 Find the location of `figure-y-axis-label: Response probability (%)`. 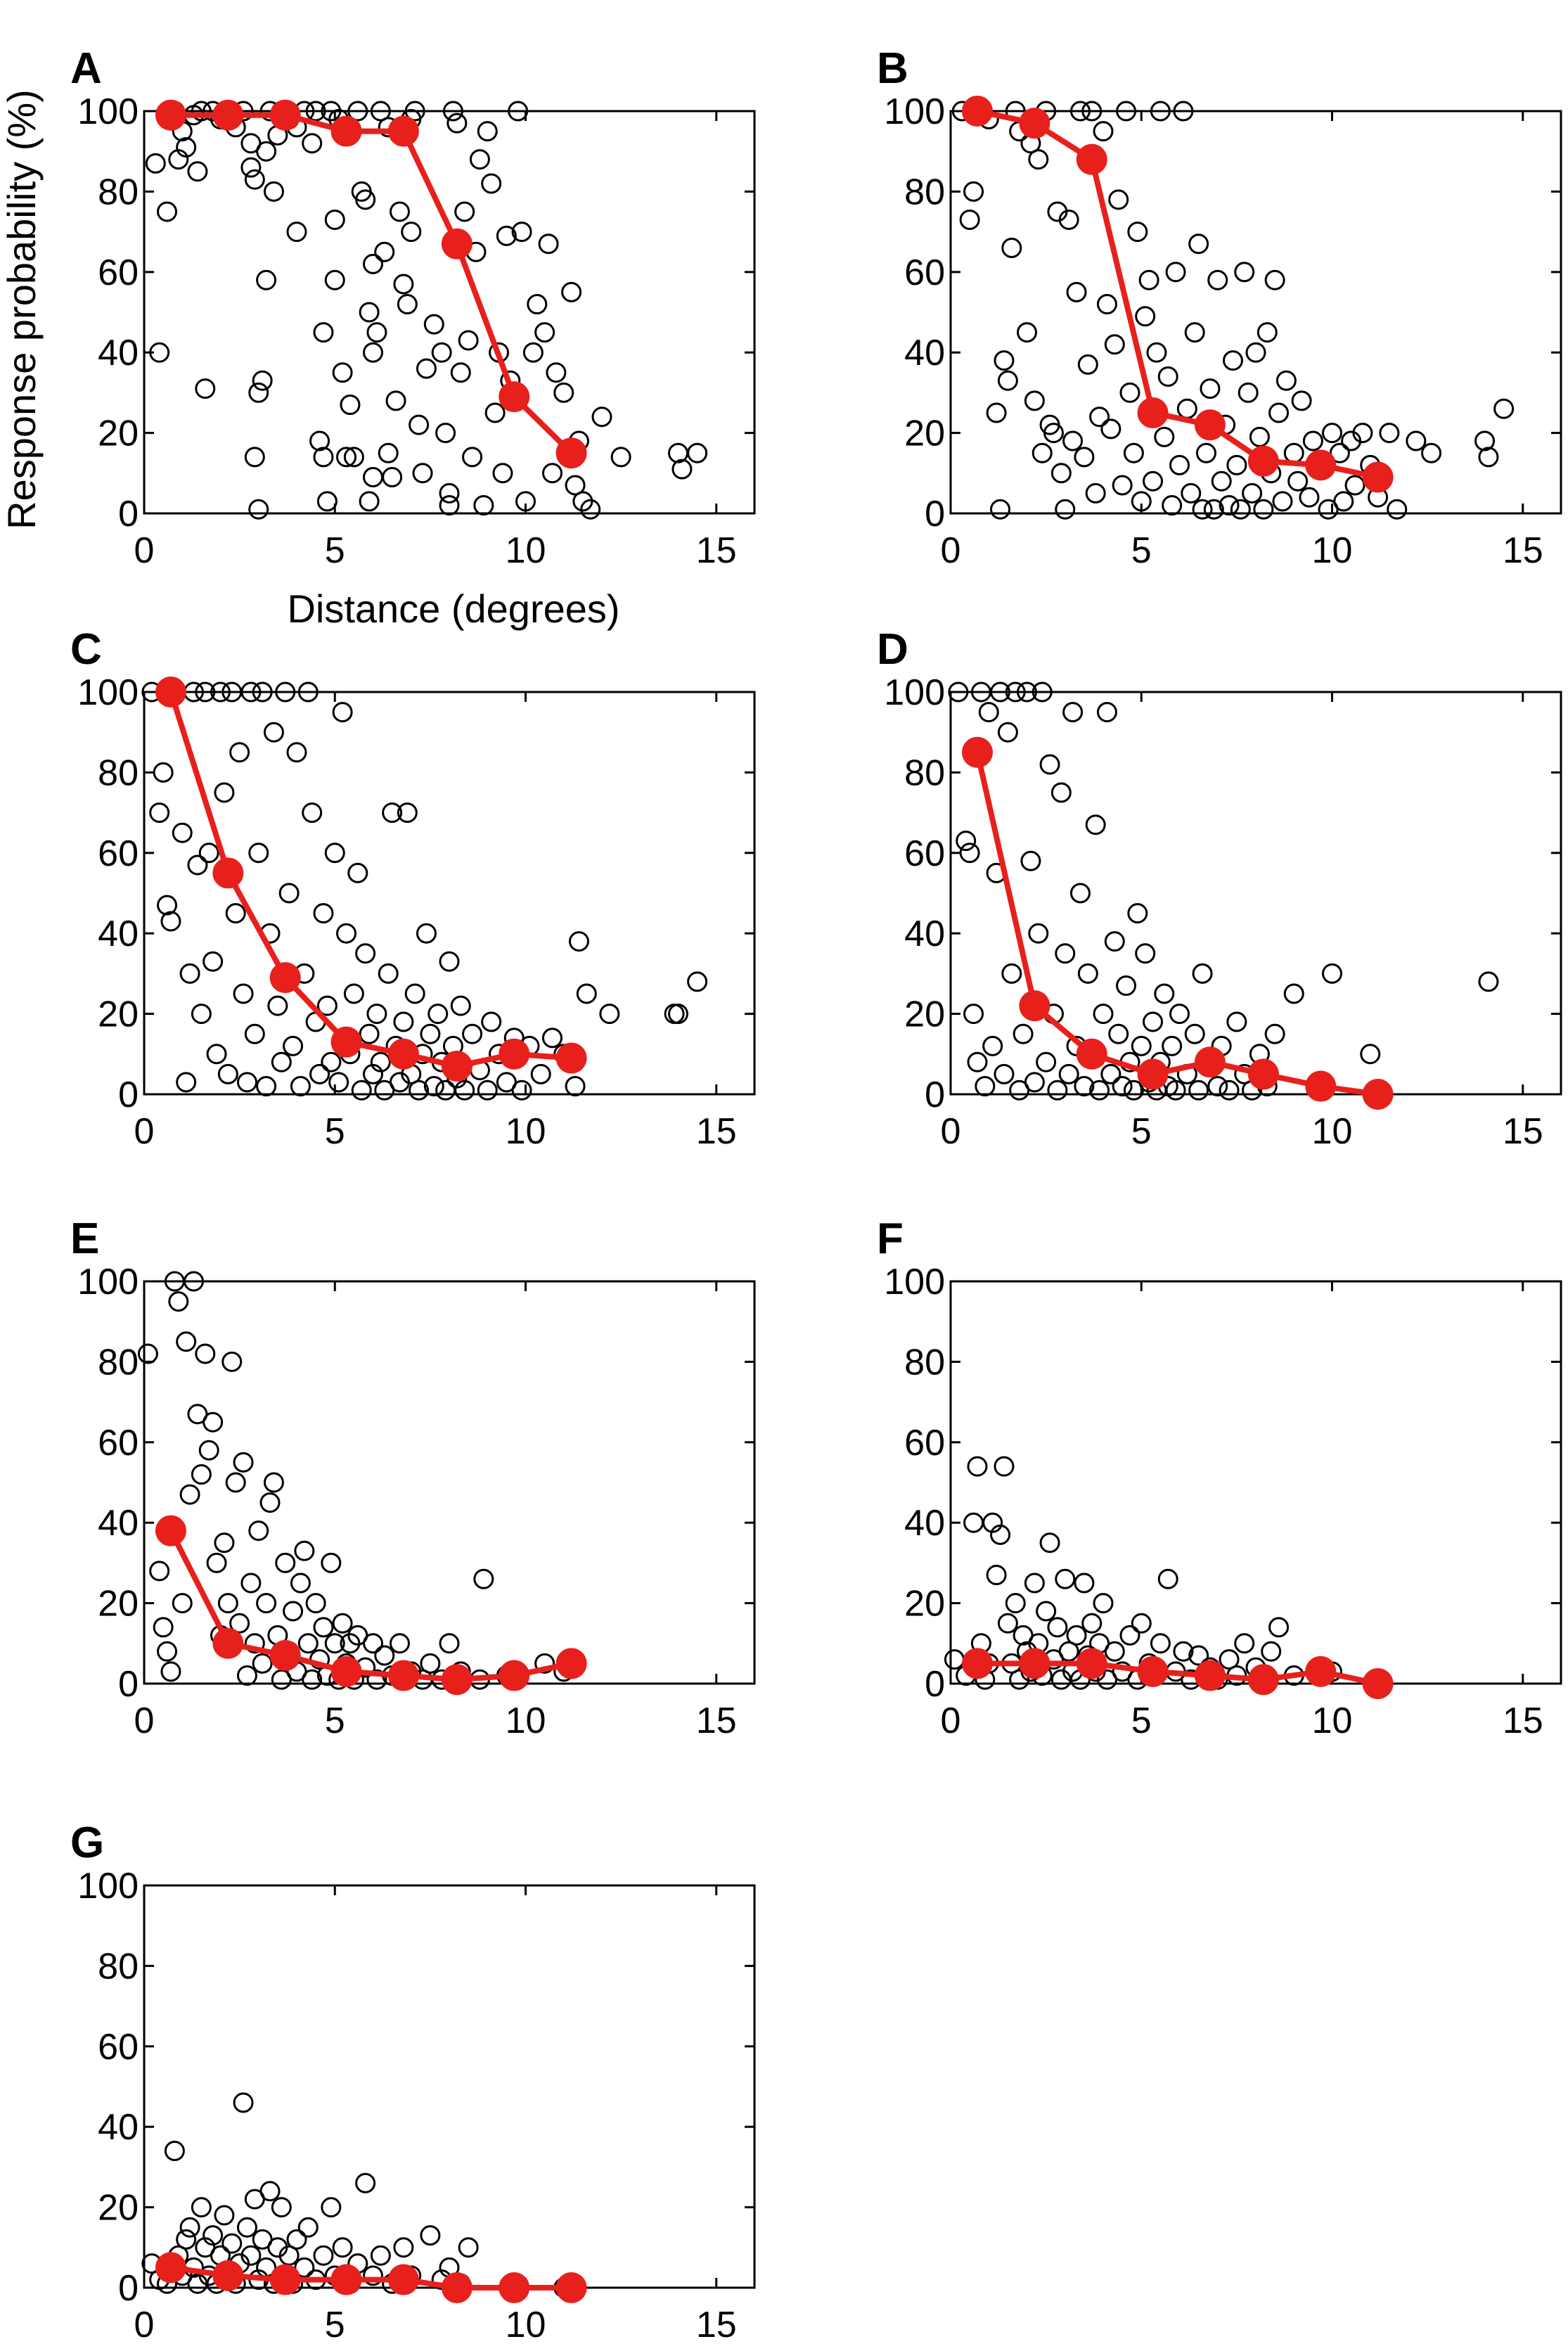

figure-y-axis-label: Response probability (%) is located at coordinates (22, 309).